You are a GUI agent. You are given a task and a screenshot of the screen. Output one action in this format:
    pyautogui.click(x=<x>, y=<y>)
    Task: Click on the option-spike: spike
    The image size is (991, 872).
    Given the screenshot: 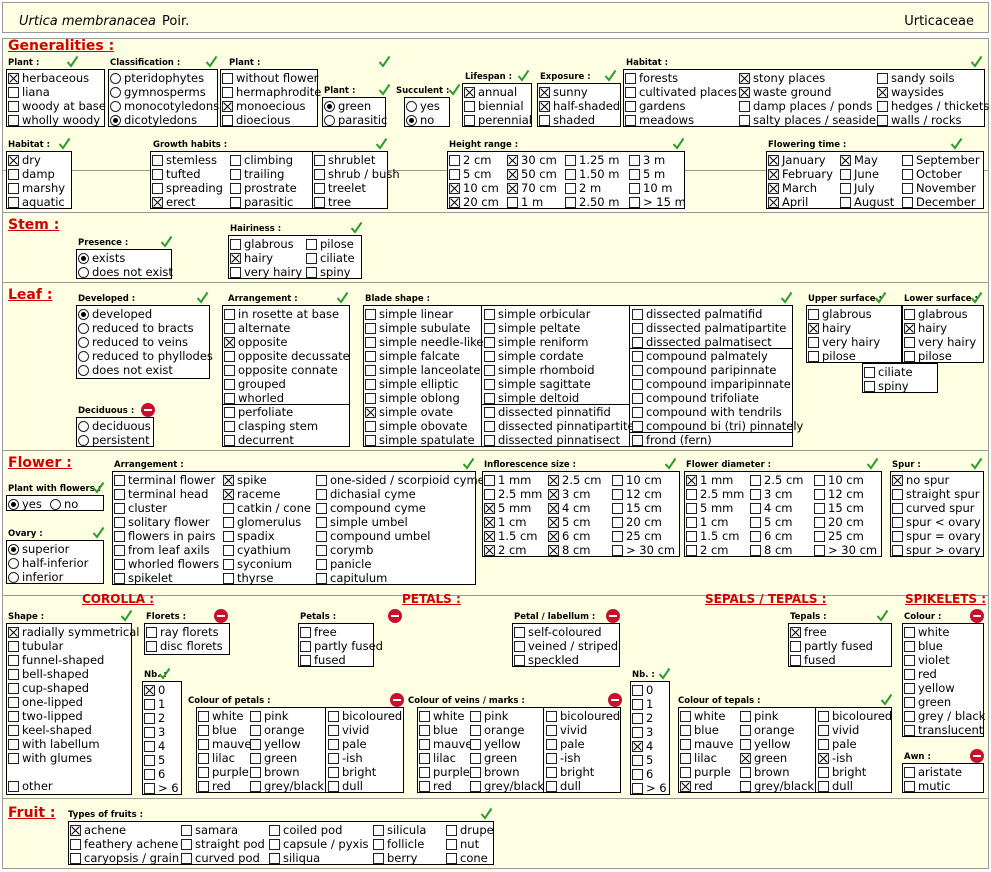 What is the action you would take?
    pyautogui.click(x=245, y=480)
    